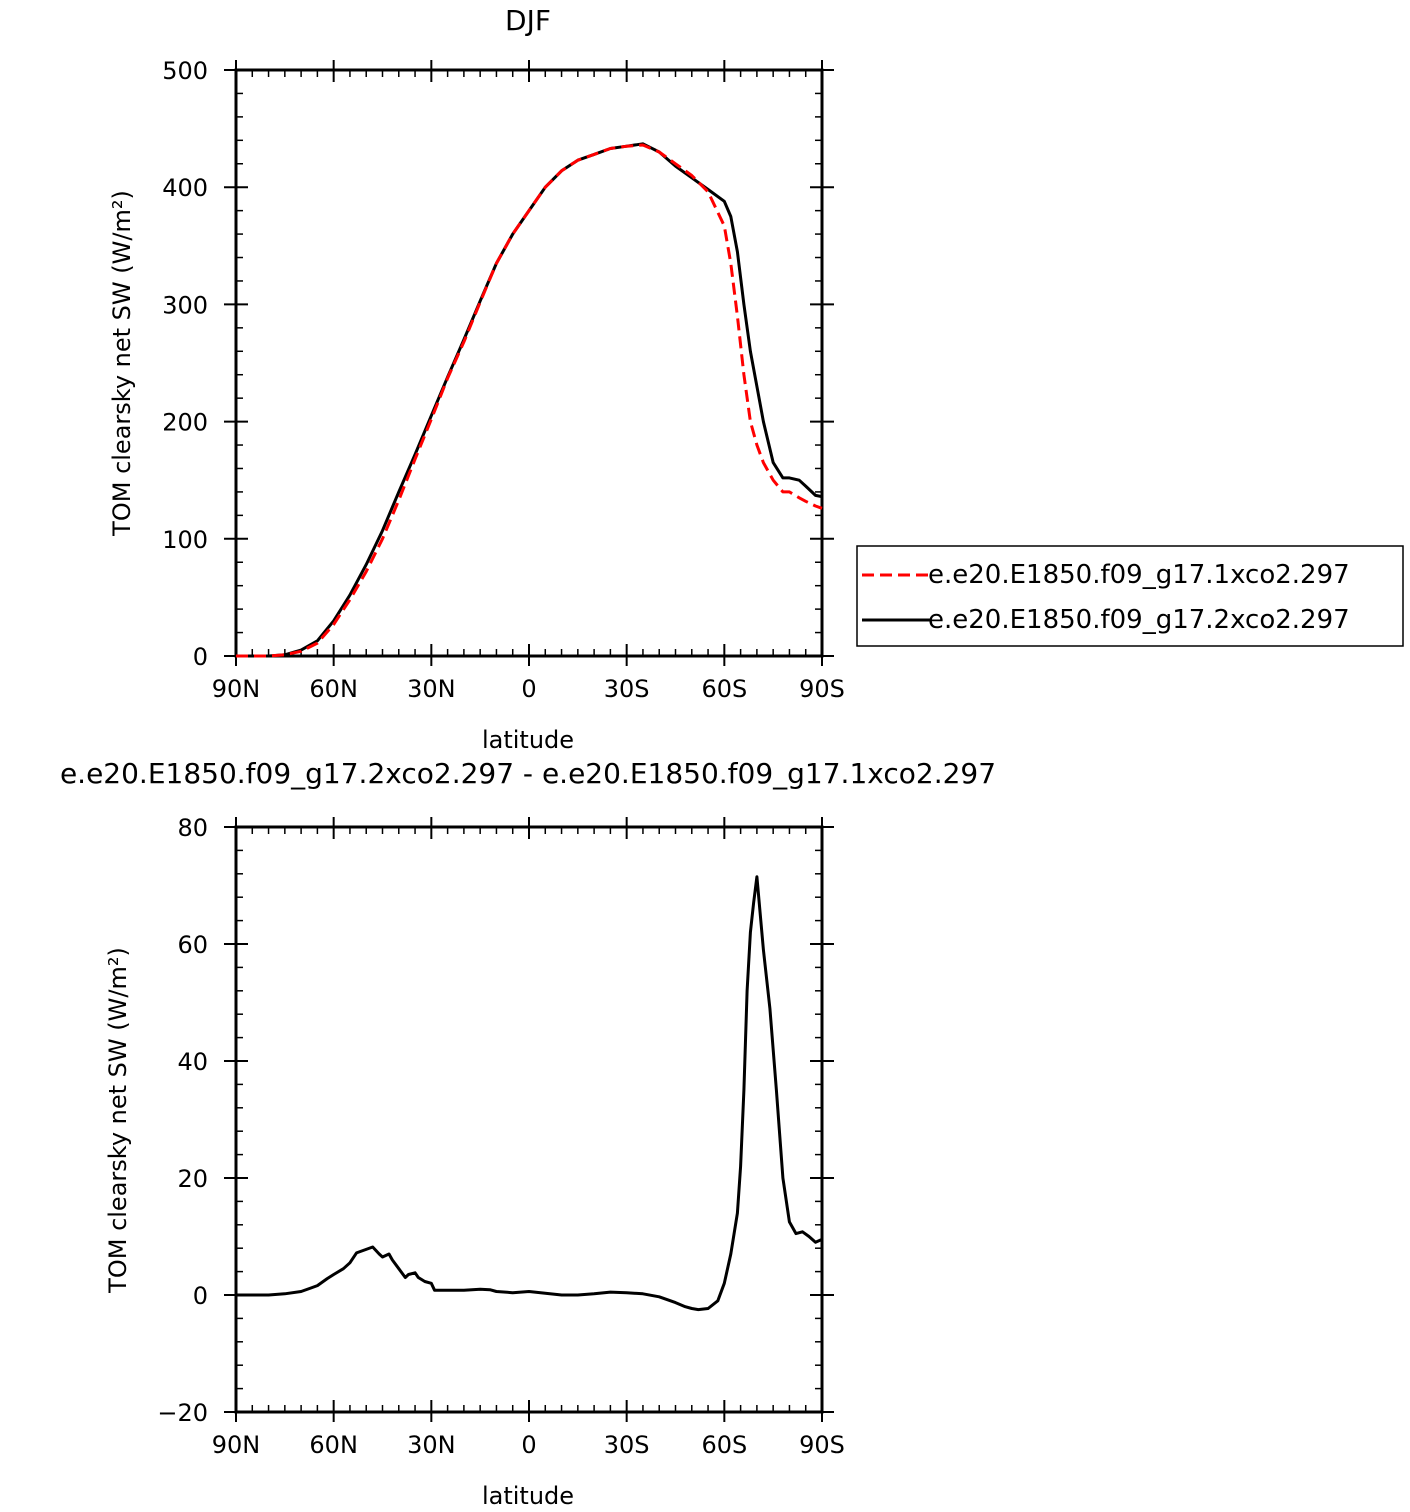 This screenshot has width=1410, height=1512. Describe the element at coordinates (200, 1296) in the screenshot. I see `bottom-y-tick-label: 0` at that location.